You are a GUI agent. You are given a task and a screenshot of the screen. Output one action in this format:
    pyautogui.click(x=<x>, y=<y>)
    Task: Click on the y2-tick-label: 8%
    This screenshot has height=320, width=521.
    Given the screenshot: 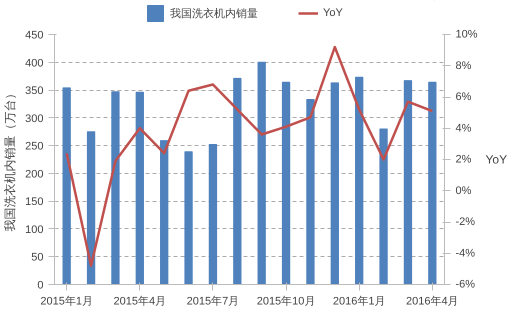 What is the action you would take?
    pyautogui.click(x=464, y=66)
    